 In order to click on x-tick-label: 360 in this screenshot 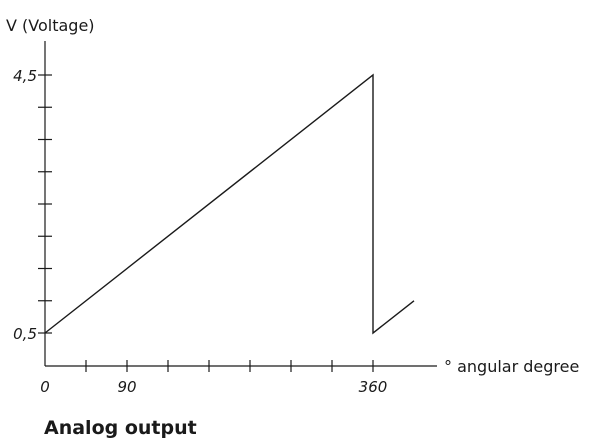, I will do `click(373, 387)`.